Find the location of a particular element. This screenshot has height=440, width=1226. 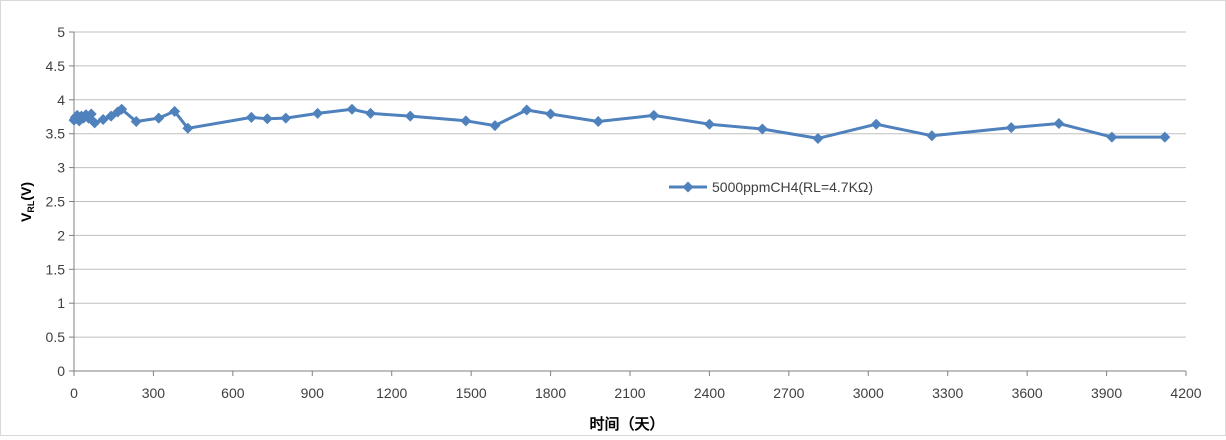

x-tick-label: 3000 is located at coordinates (868, 393).